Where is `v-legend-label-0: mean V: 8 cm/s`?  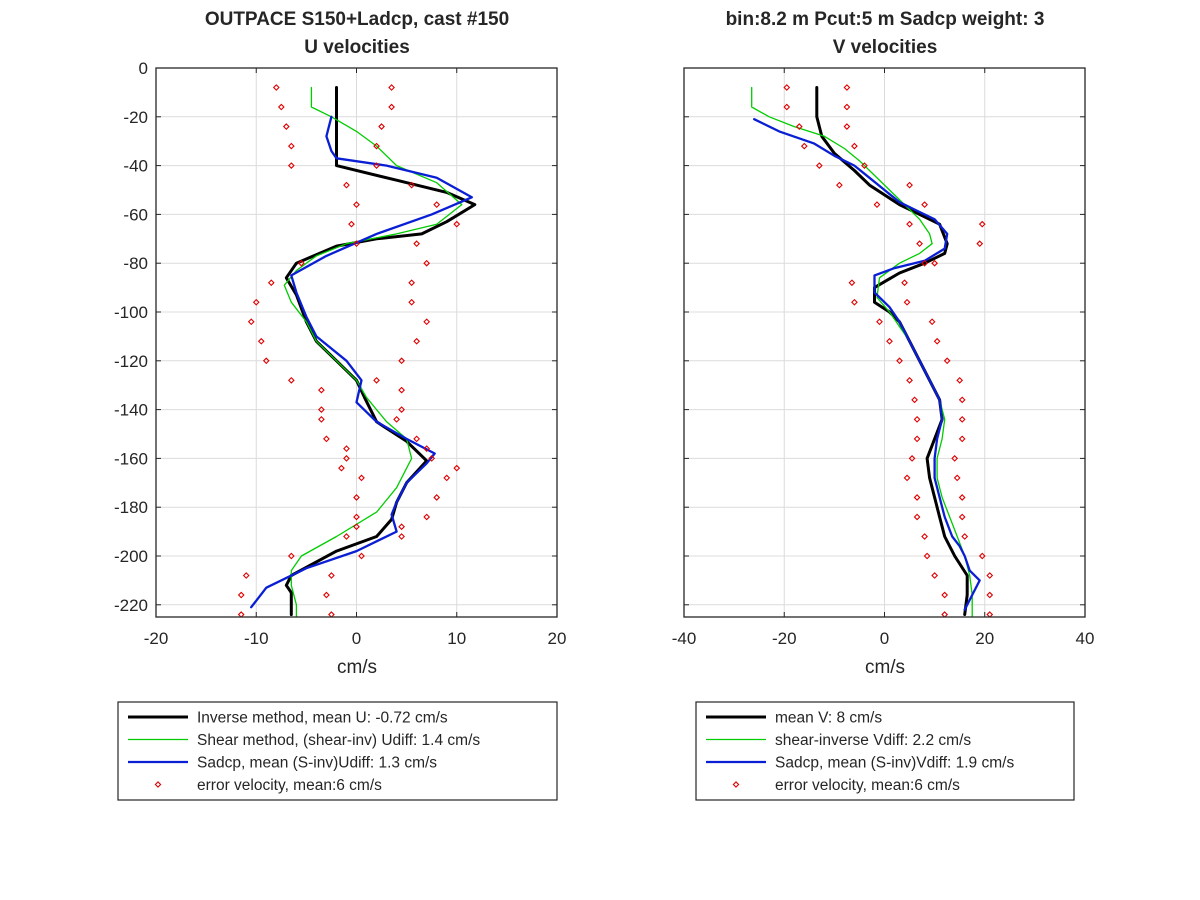 v-legend-label-0: mean V: 8 cm/s is located at coordinates (828, 718).